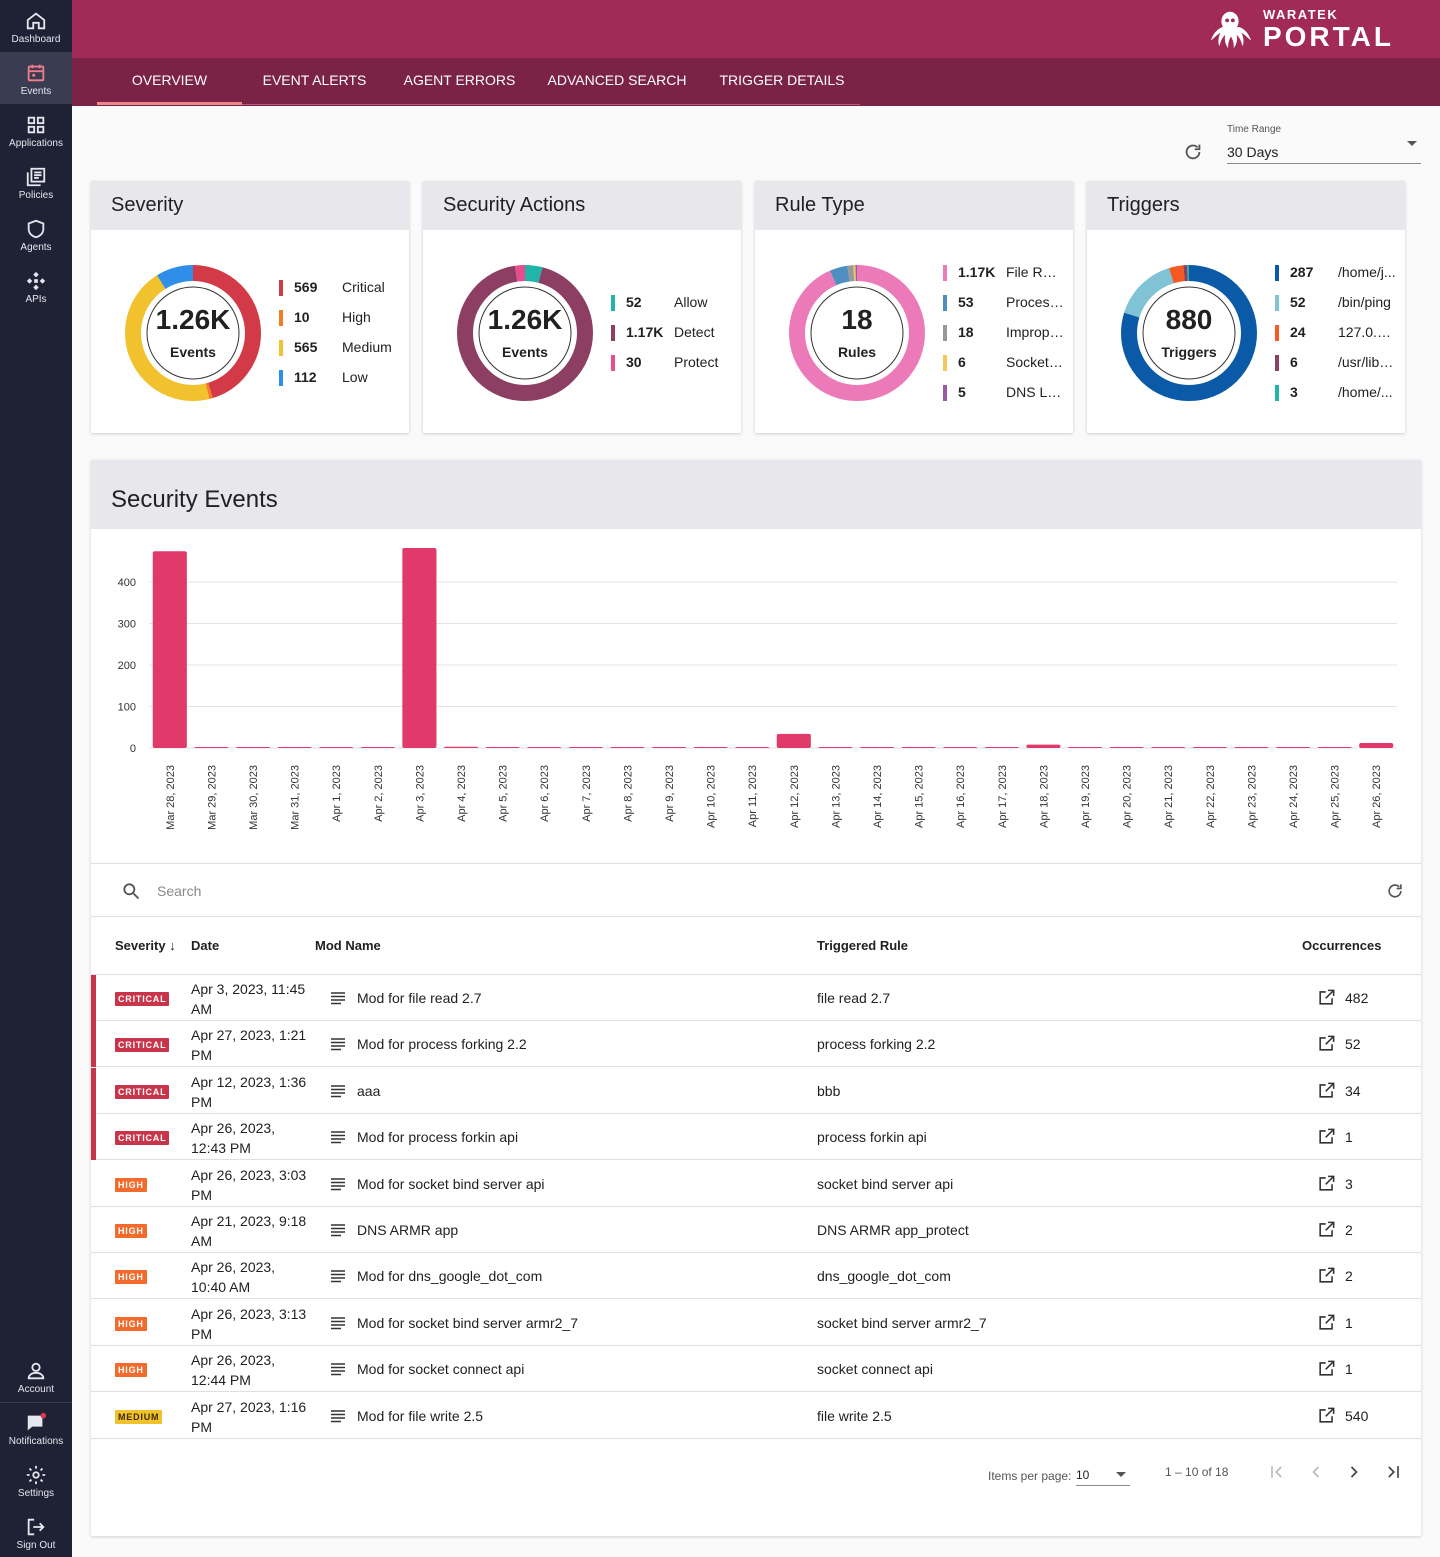  What do you see at coordinates (1189, 333) in the screenshot?
I see `donut-segment-home` at bounding box center [1189, 333].